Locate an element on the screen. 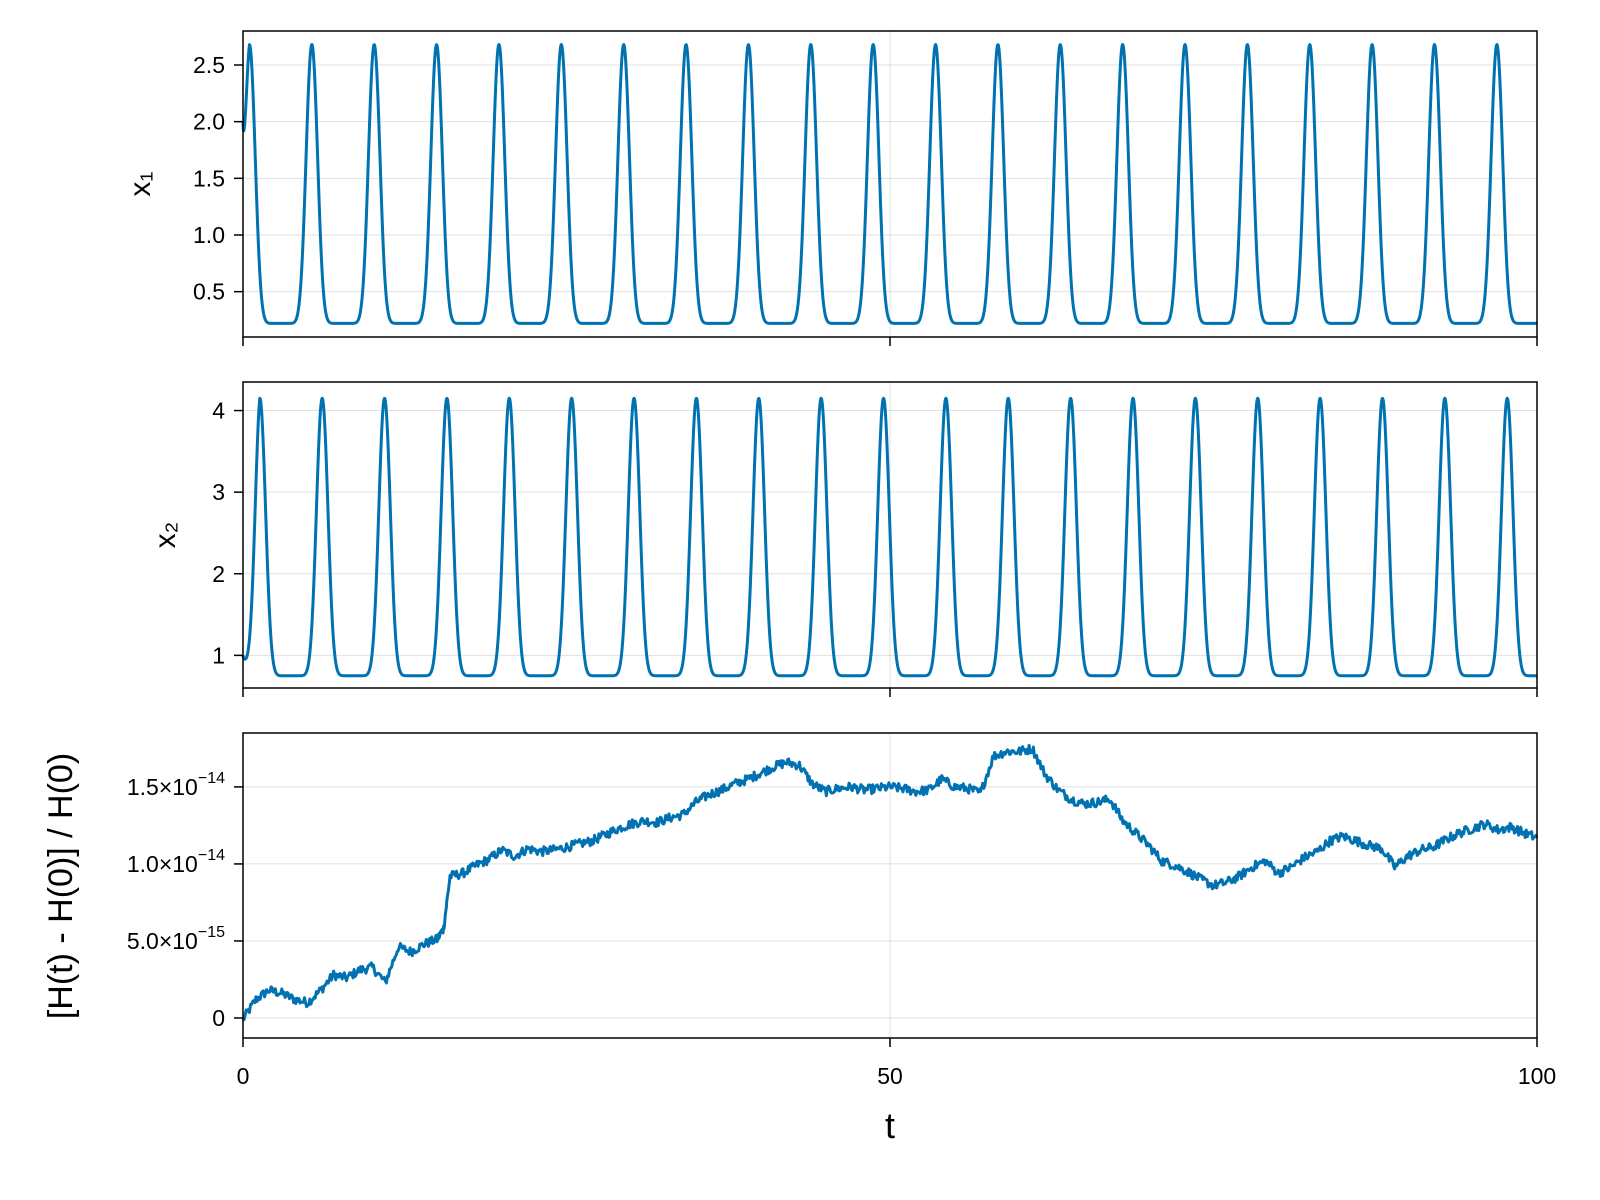  ytick-label: 1.5 is located at coordinates (209, 178).